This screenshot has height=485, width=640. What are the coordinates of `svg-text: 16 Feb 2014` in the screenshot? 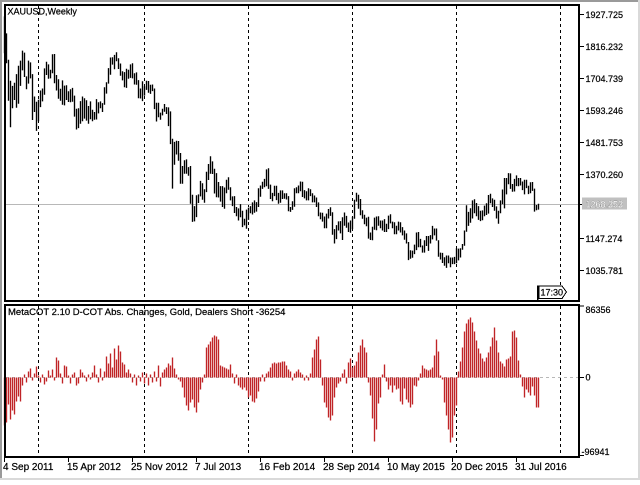 It's located at (287, 467).